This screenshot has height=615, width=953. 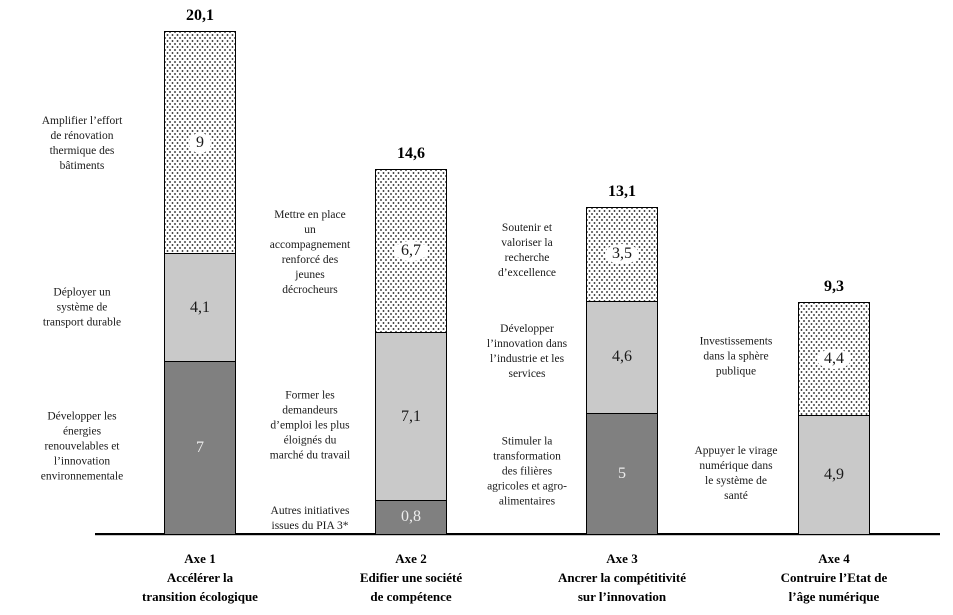 I want to click on segment-annotation: Déployer un système de transport durable, so click(x=82, y=307).